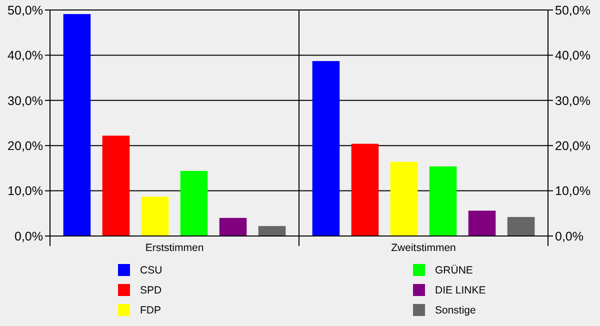 This screenshot has height=326, width=600. What do you see at coordinates (572, 55) in the screenshot?
I see `y2-tick-label: 40,0%` at bounding box center [572, 55].